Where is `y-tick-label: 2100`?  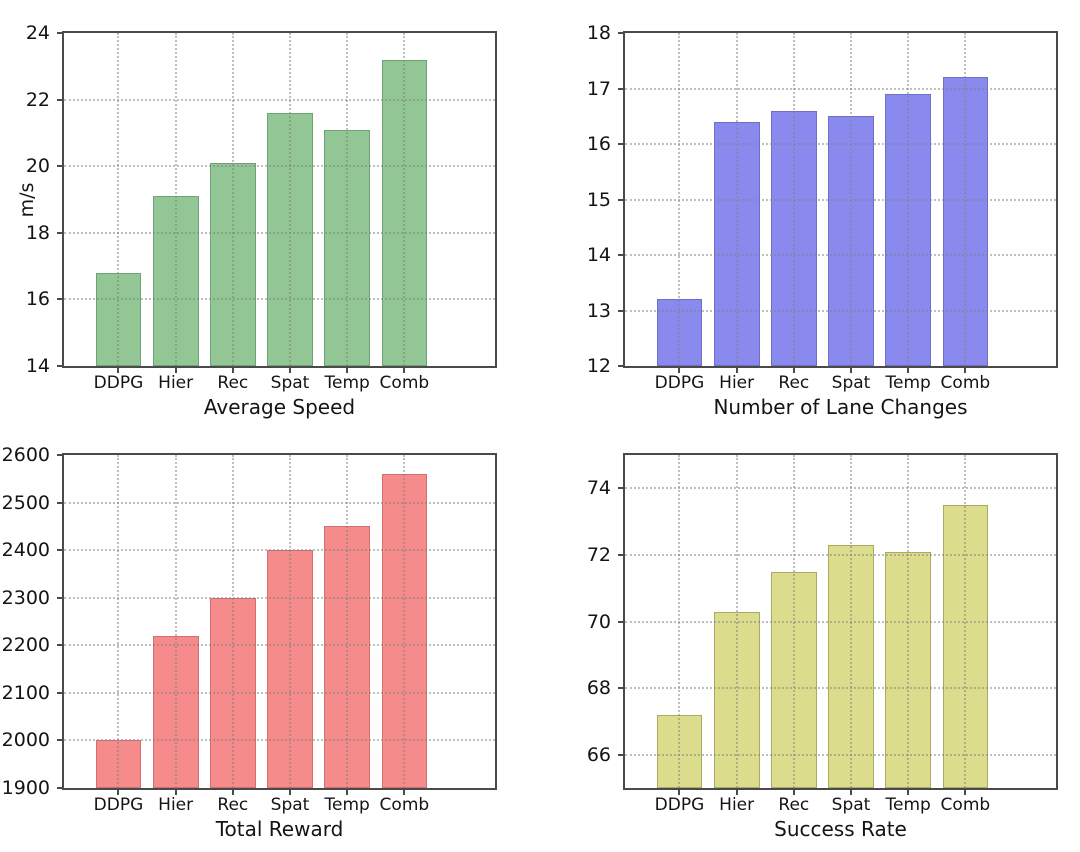 y-tick-label: 2100 is located at coordinates (25, 692).